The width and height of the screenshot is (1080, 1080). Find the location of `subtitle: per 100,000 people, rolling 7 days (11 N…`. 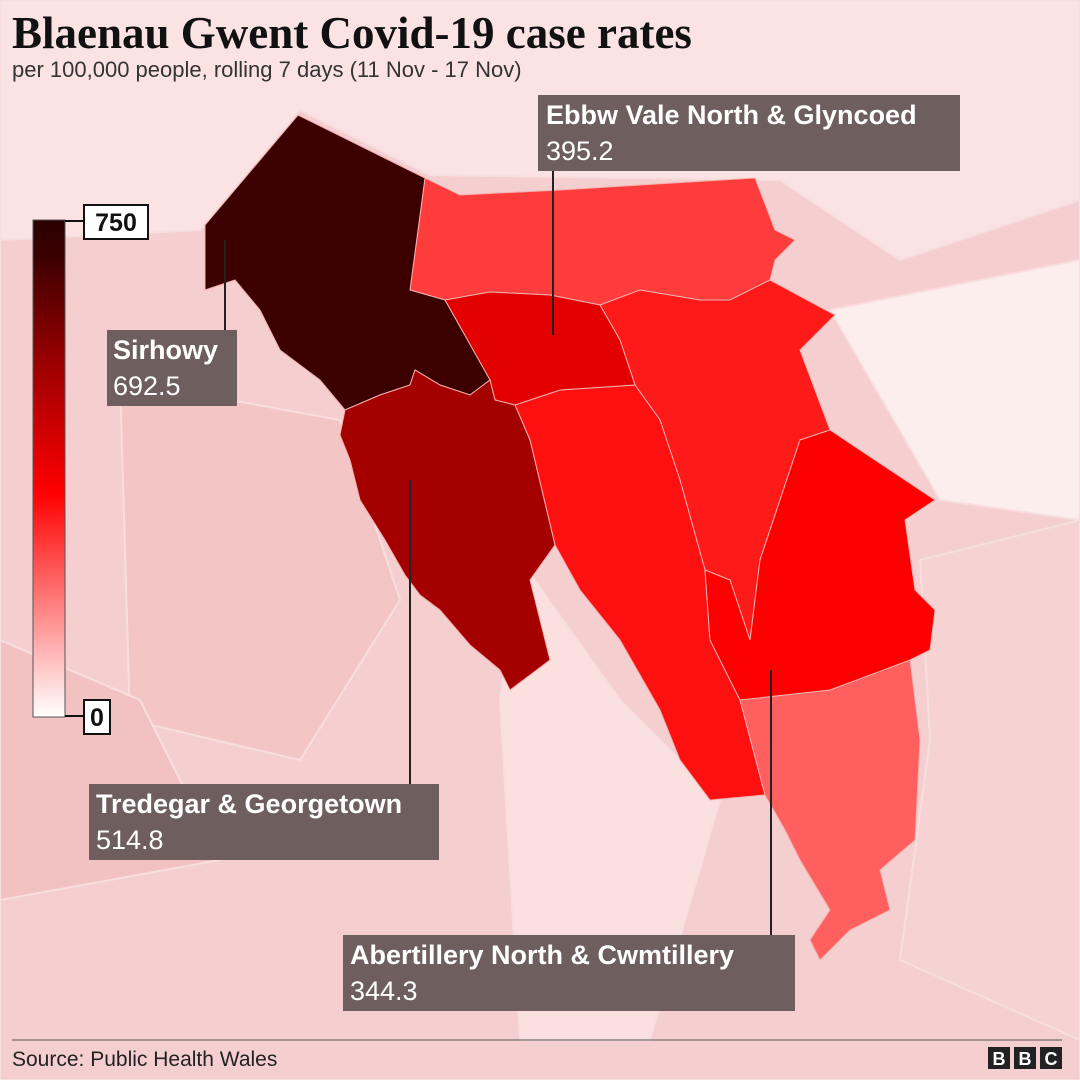

subtitle: per 100,000 people, rolling 7 days (11 N… is located at coordinates (267, 69).